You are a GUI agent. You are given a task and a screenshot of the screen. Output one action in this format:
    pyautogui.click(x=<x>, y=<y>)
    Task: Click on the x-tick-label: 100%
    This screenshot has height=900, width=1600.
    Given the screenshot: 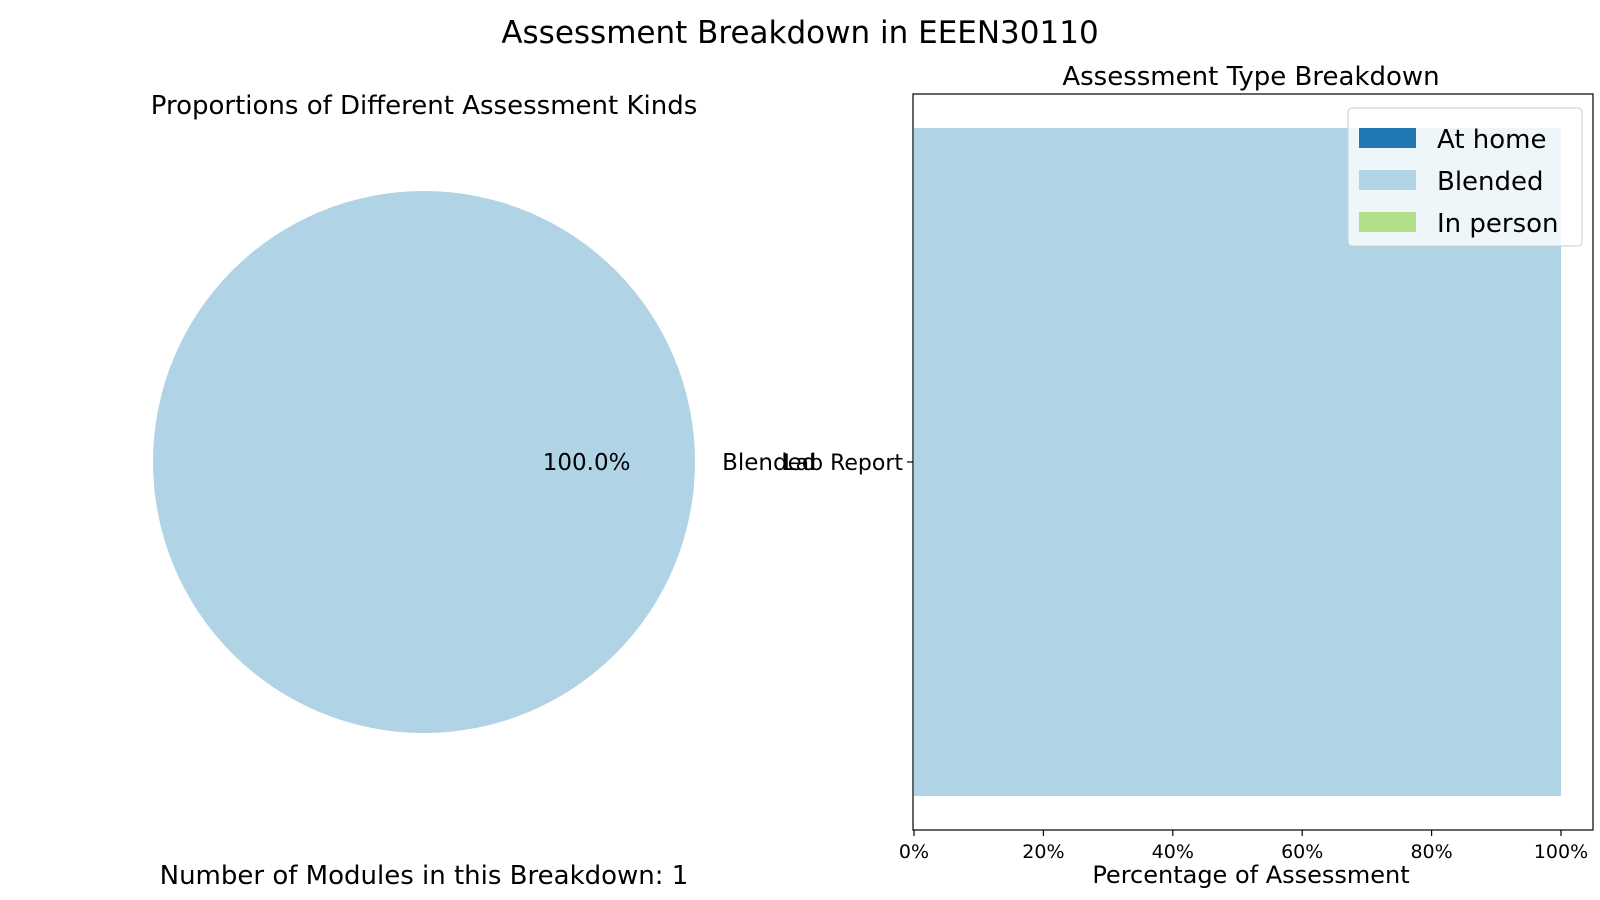 What is the action you would take?
    pyautogui.click(x=1561, y=852)
    